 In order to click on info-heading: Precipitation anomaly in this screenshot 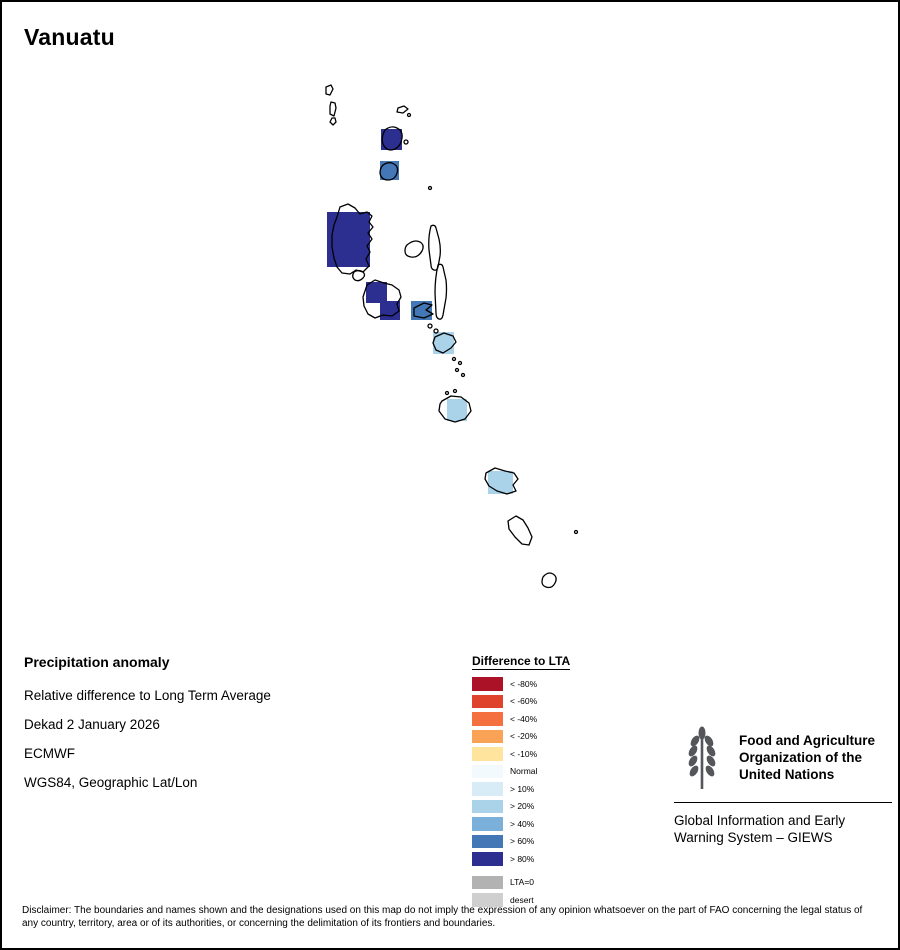, I will do `click(97, 662)`.